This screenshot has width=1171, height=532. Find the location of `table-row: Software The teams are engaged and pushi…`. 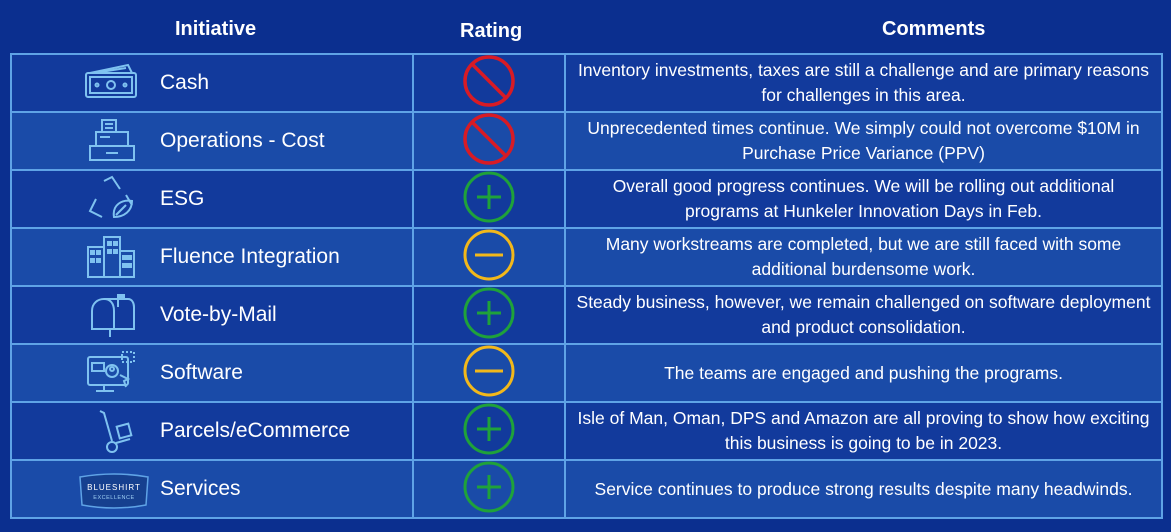

table-row: Software The teams are engaged and pushi… is located at coordinates (586, 374).